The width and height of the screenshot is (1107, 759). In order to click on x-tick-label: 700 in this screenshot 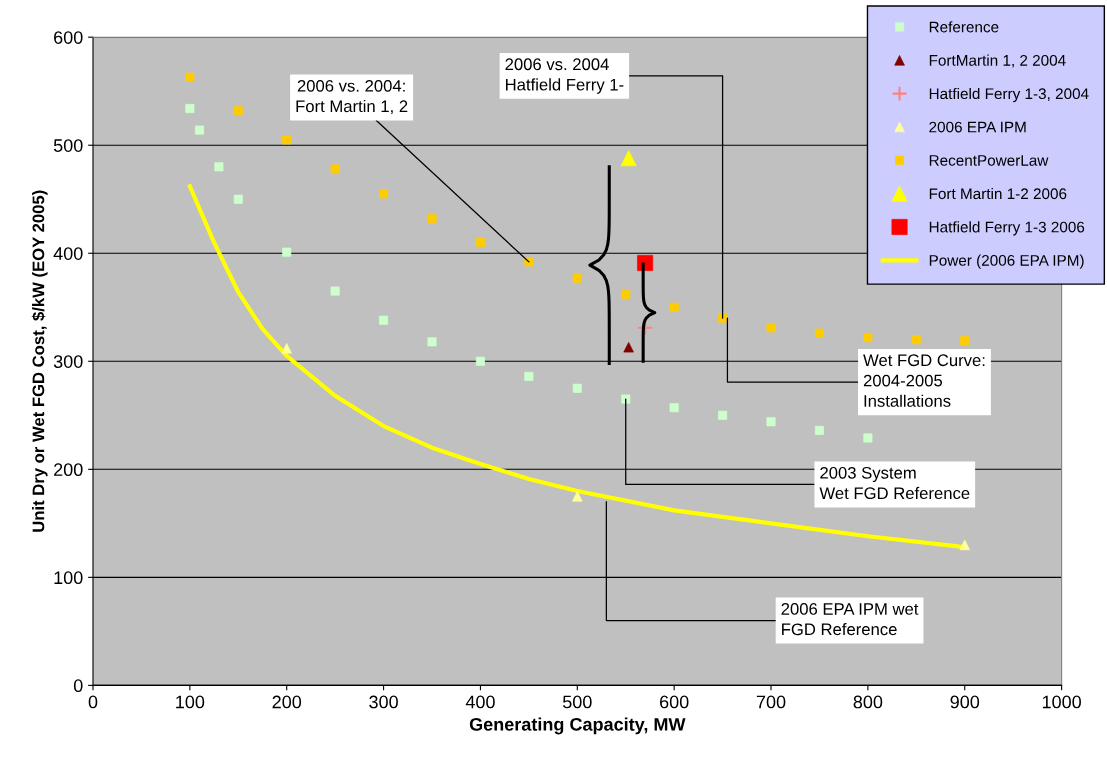, I will do `click(771, 702)`.